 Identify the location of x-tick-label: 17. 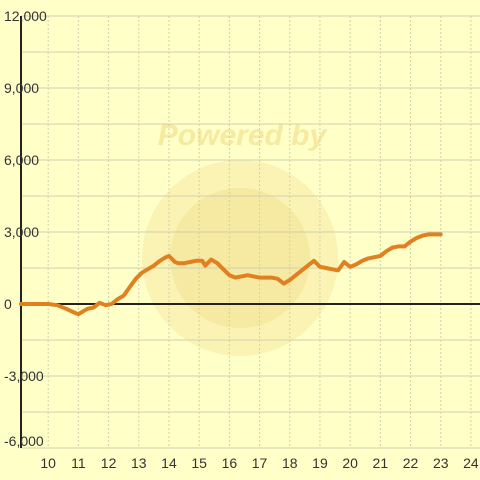
(260, 463).